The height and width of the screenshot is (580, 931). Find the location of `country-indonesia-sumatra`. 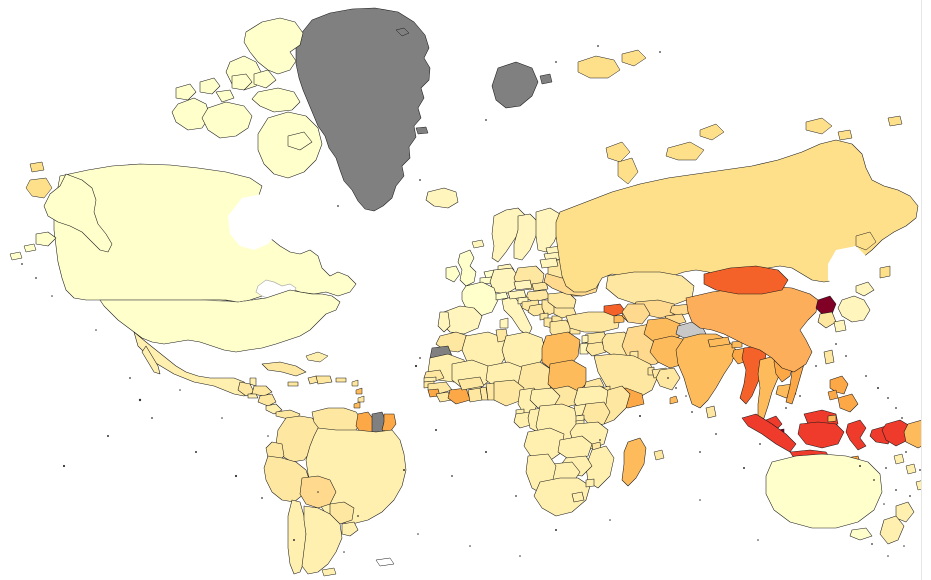

country-indonesia-sumatra is located at coordinates (769, 433).